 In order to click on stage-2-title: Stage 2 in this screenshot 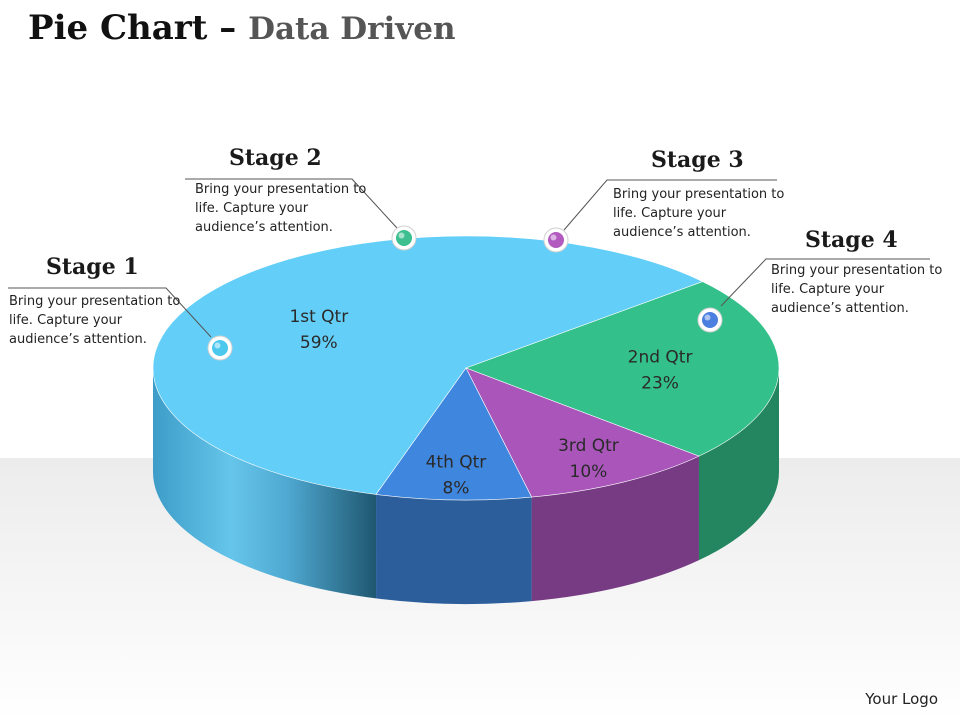, I will do `click(275, 158)`.